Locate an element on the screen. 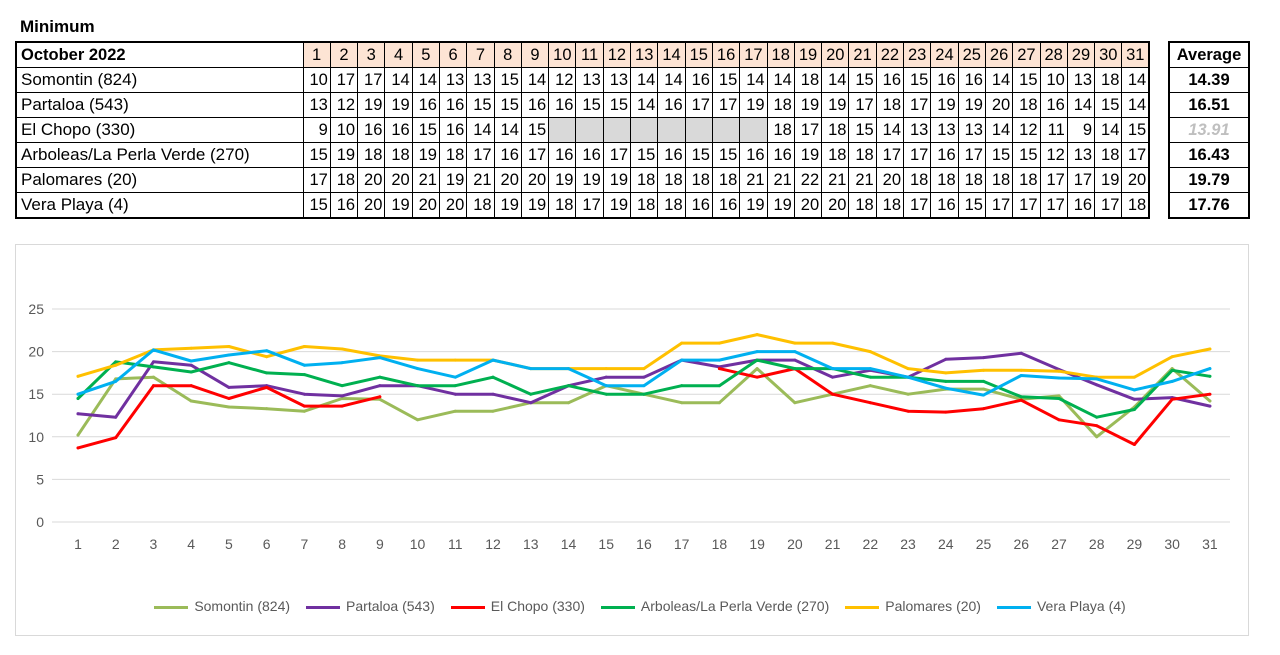 This screenshot has height=655, width=1280. temperature-cell: 13 is located at coordinates (1081, 80).